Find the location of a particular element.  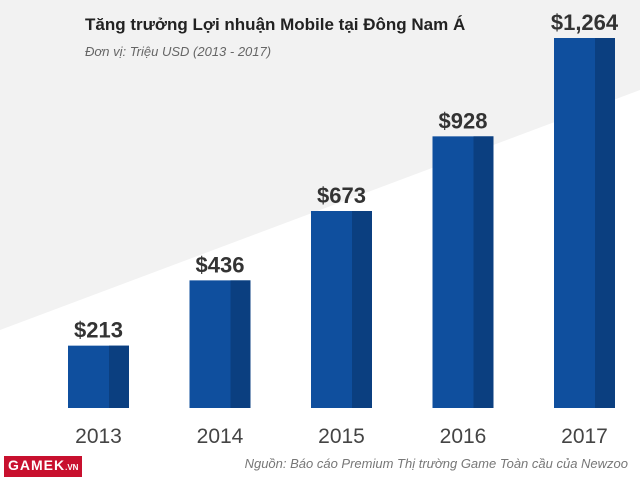

bar-shade-2015 is located at coordinates (362, 309).